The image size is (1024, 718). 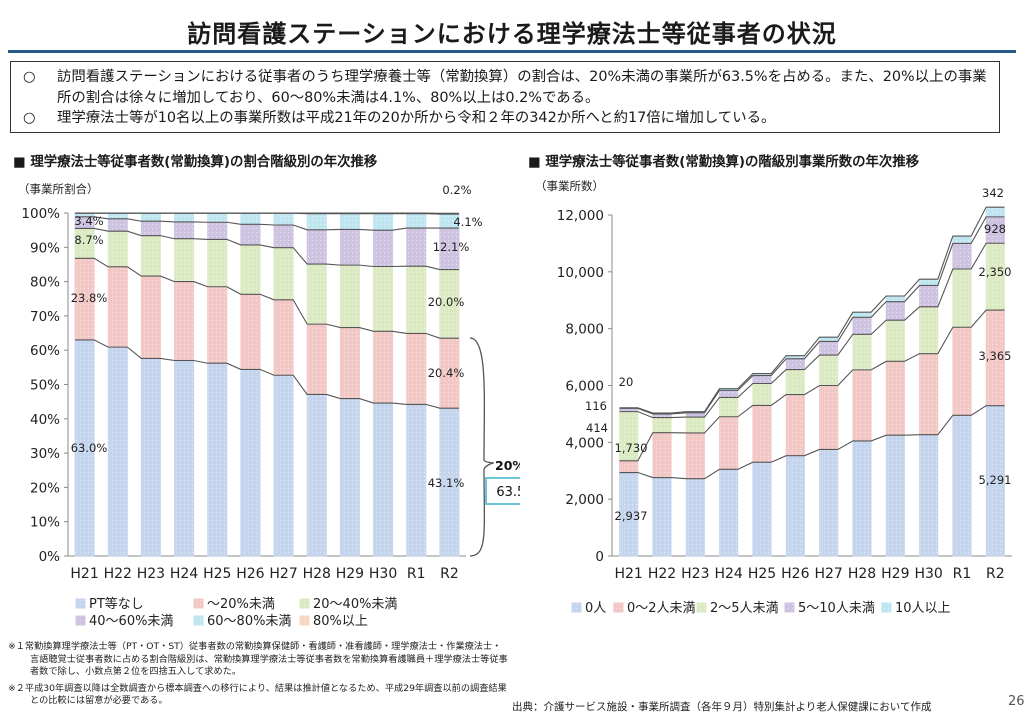 I want to click on legend-item-pt-none: PT等なし, so click(x=109, y=604).